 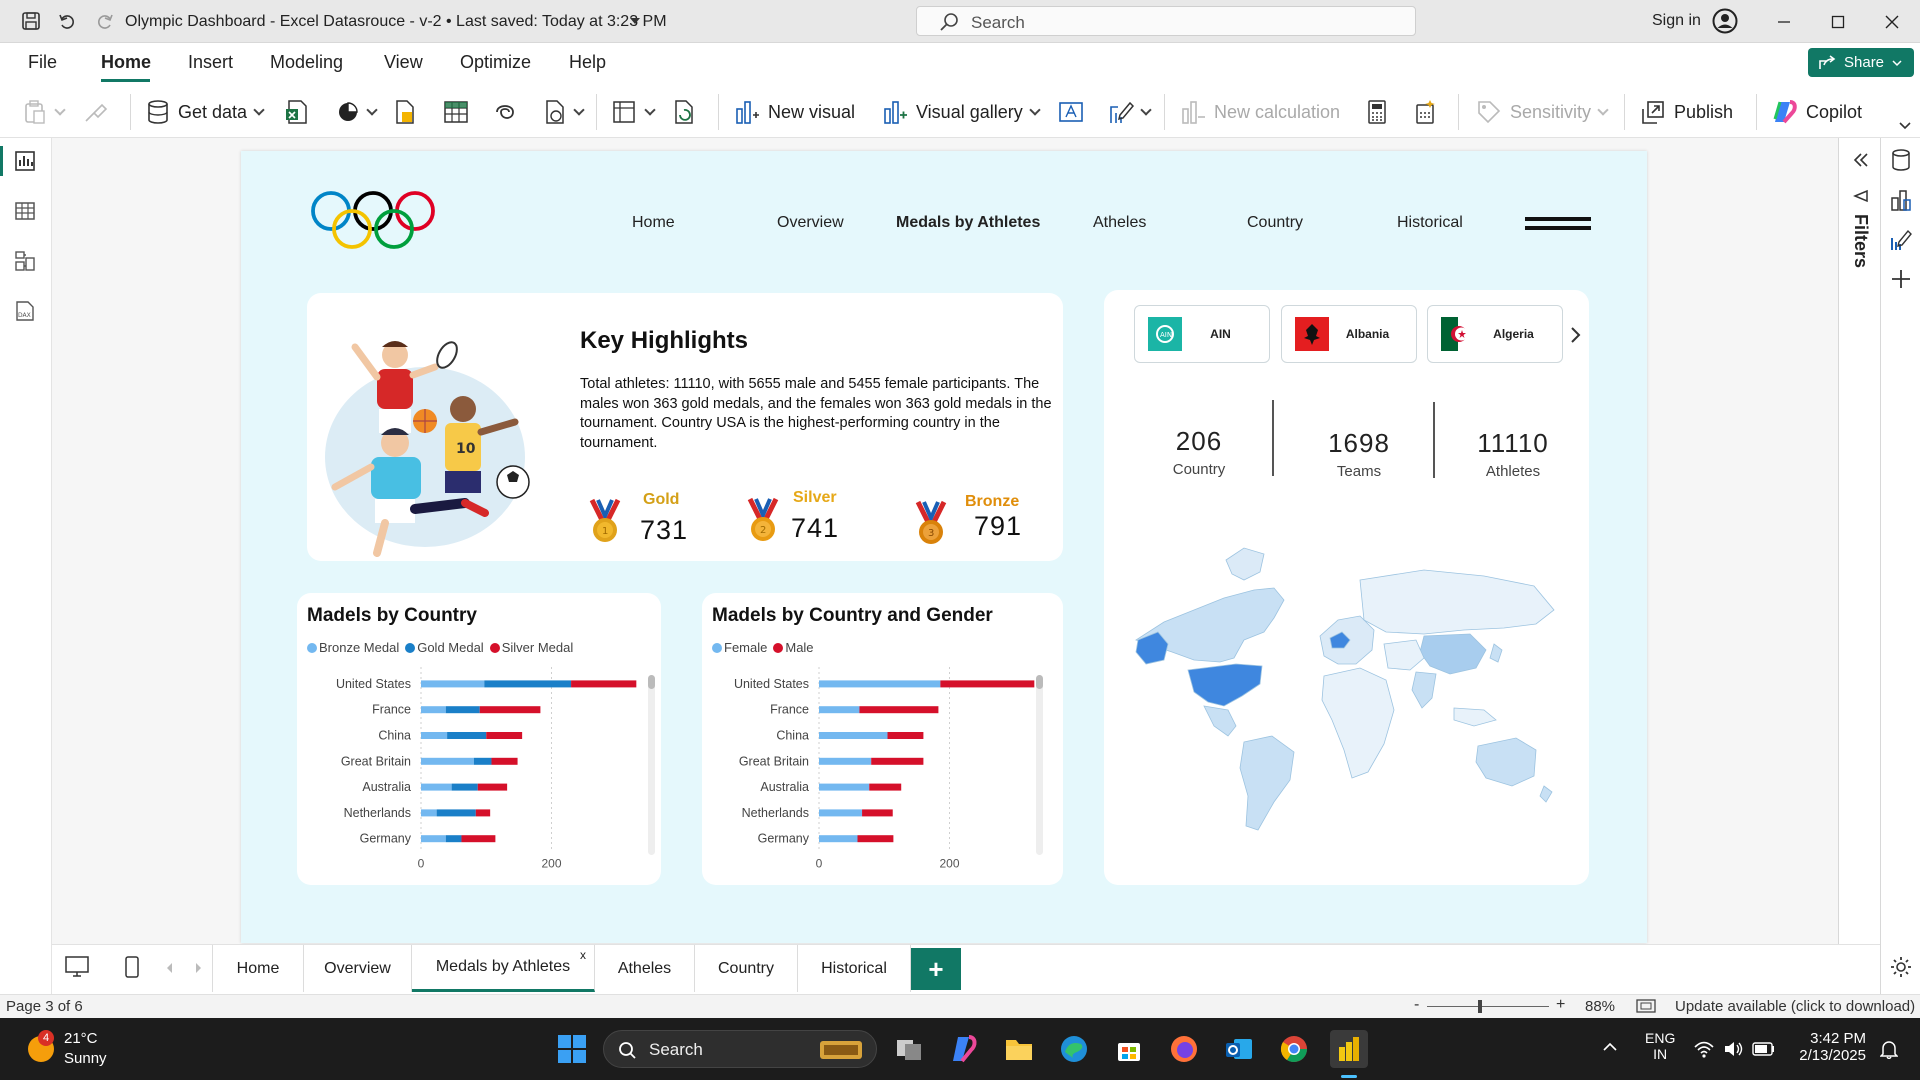 I want to click on add-page-button: +, so click(x=936, y=969).